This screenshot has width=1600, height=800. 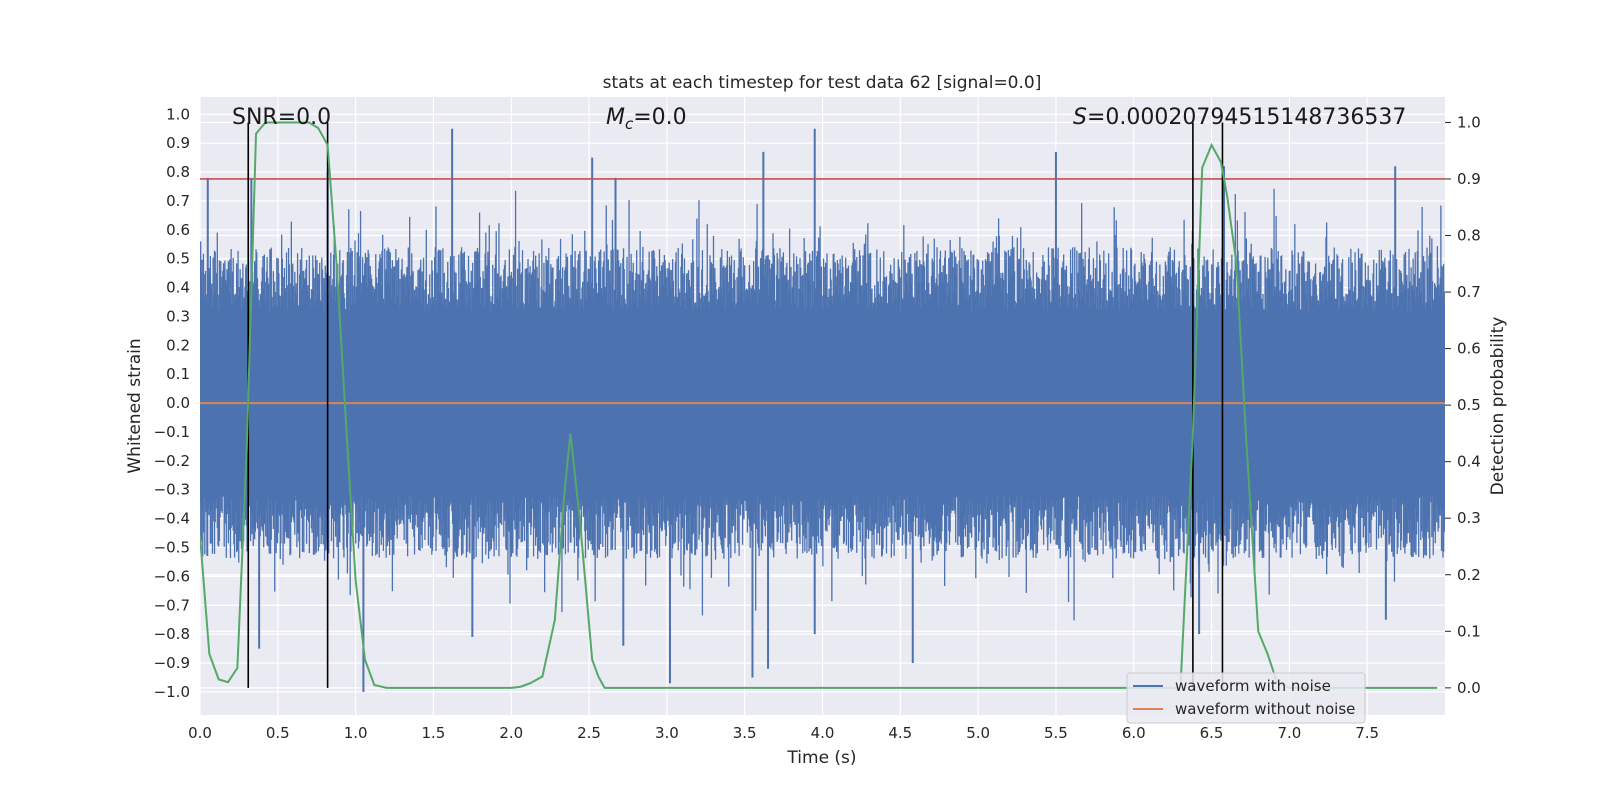 I want to click on y-tick-label-left: −0.8, so click(x=172, y=634).